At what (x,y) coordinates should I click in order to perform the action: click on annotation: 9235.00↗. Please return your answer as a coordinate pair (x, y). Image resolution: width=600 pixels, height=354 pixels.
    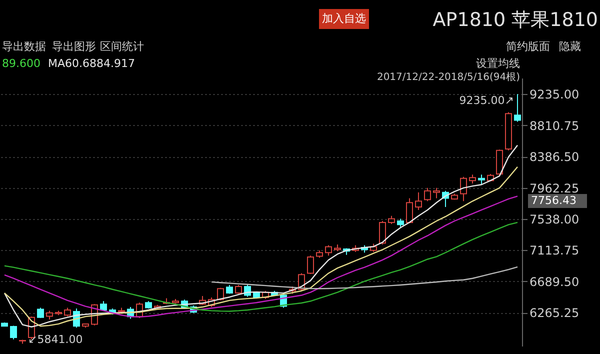
    Looking at the image, I should click on (486, 100).